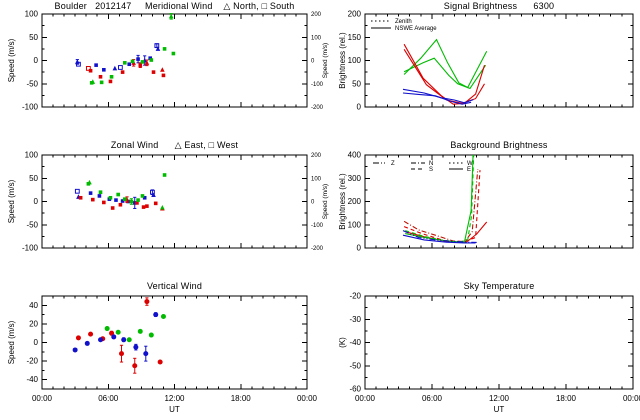 The image size is (640, 420). Describe the element at coordinates (403, 22) in the screenshot. I see `svg-text: Zenith` at that location.